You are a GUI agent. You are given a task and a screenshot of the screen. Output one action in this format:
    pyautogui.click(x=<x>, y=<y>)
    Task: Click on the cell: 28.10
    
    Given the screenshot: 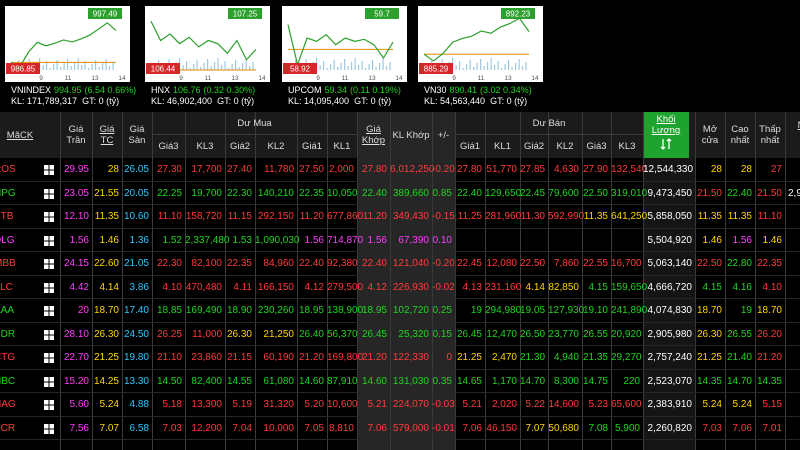 What is the action you would take?
    pyautogui.click(x=76, y=334)
    